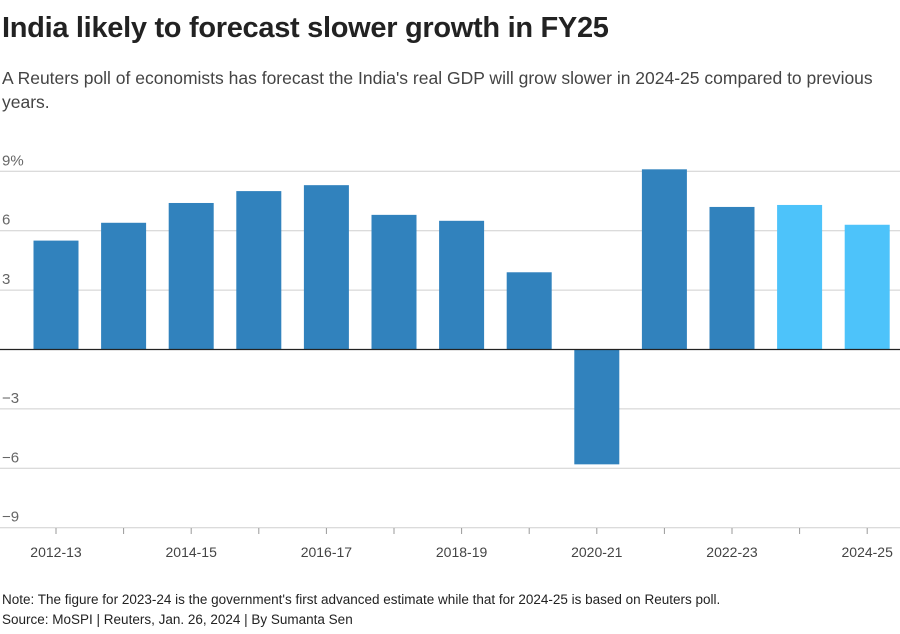 Image resolution: width=900 pixels, height=634 pixels. Describe the element at coordinates (732, 552) in the screenshot. I see `x-tick-label: 2022-23` at that location.